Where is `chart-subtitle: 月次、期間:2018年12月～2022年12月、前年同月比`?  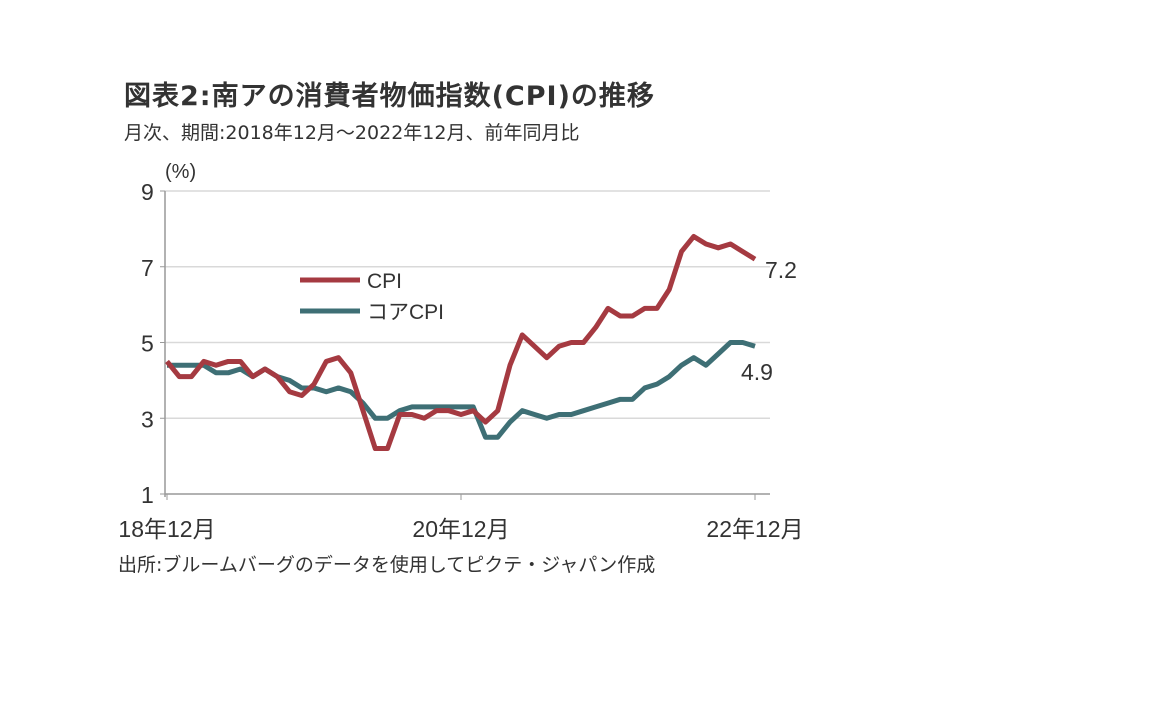
chart-subtitle: 月次、期間:2018年12月～2022年12月、前年同月比 is located at coordinates (352, 133).